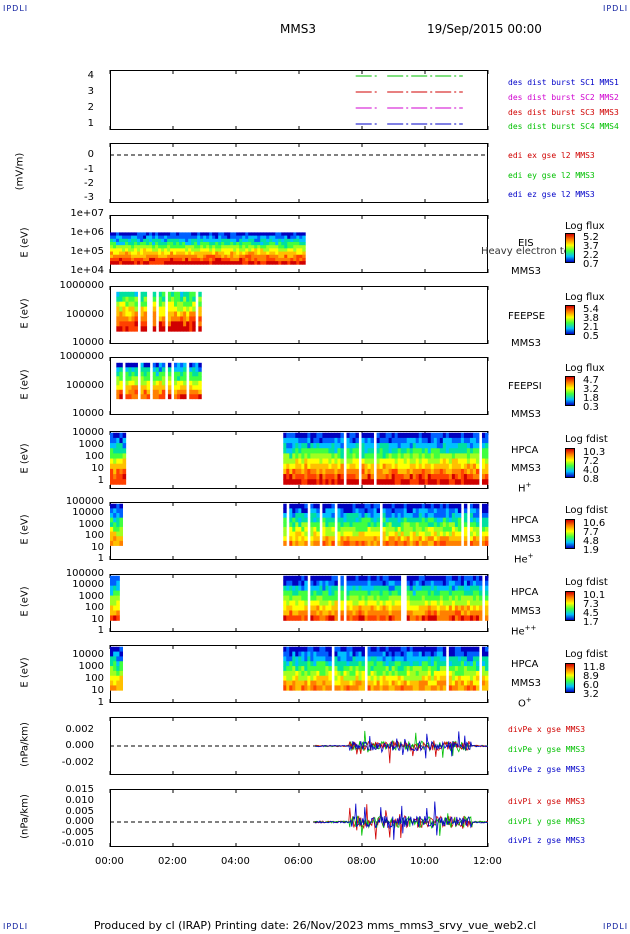 Image resolution: width=630 pixels, height=934 pixels. I want to click on species-symbol: He, so click(518, 632).